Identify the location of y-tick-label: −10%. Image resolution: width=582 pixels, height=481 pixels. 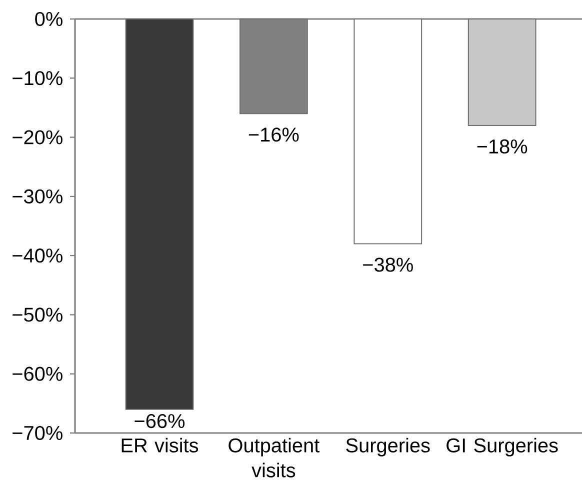
(37, 78).